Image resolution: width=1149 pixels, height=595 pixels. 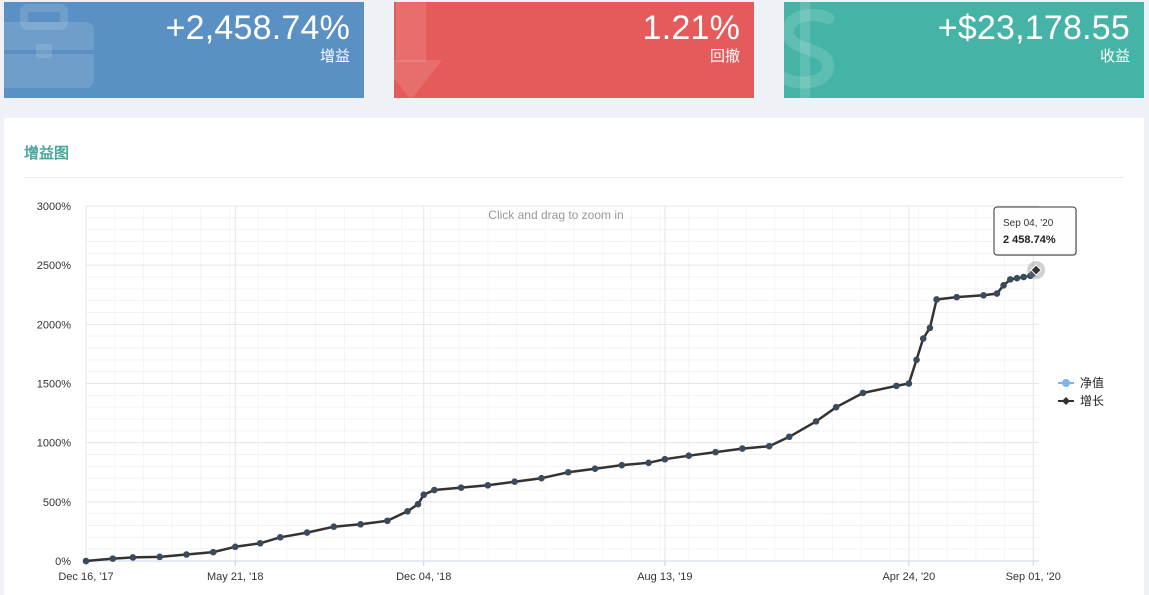 I want to click on dollar-icon, so click(x=809, y=50).